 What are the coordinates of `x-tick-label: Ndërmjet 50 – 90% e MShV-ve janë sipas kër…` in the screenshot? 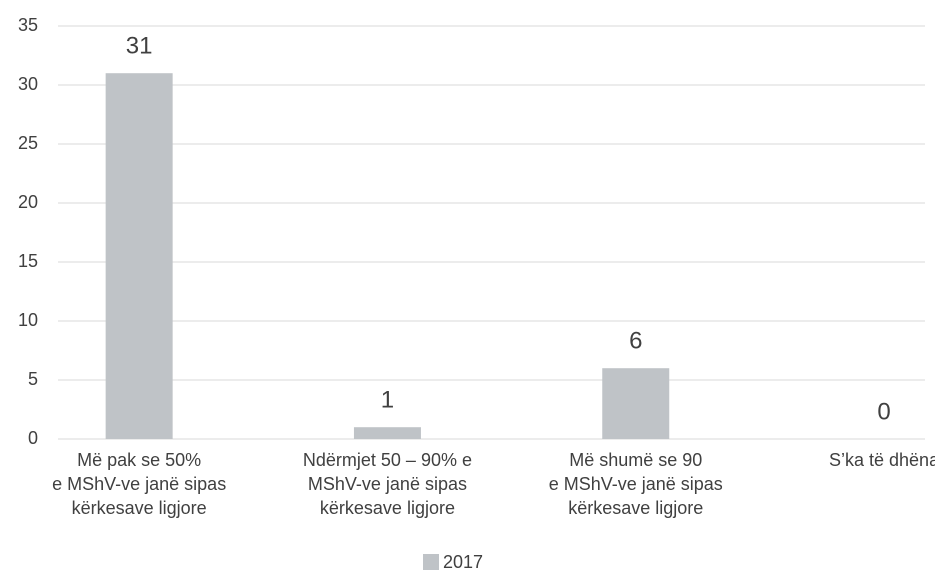 It's located at (387, 484).